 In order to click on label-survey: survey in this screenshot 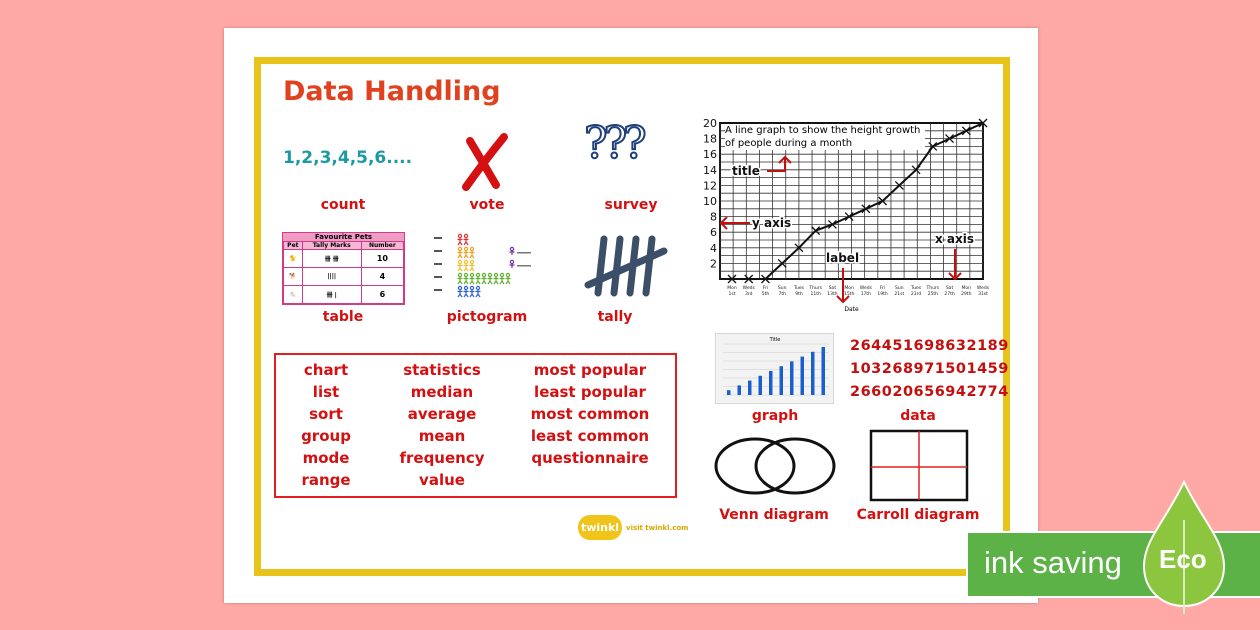, I will do `click(631, 205)`.